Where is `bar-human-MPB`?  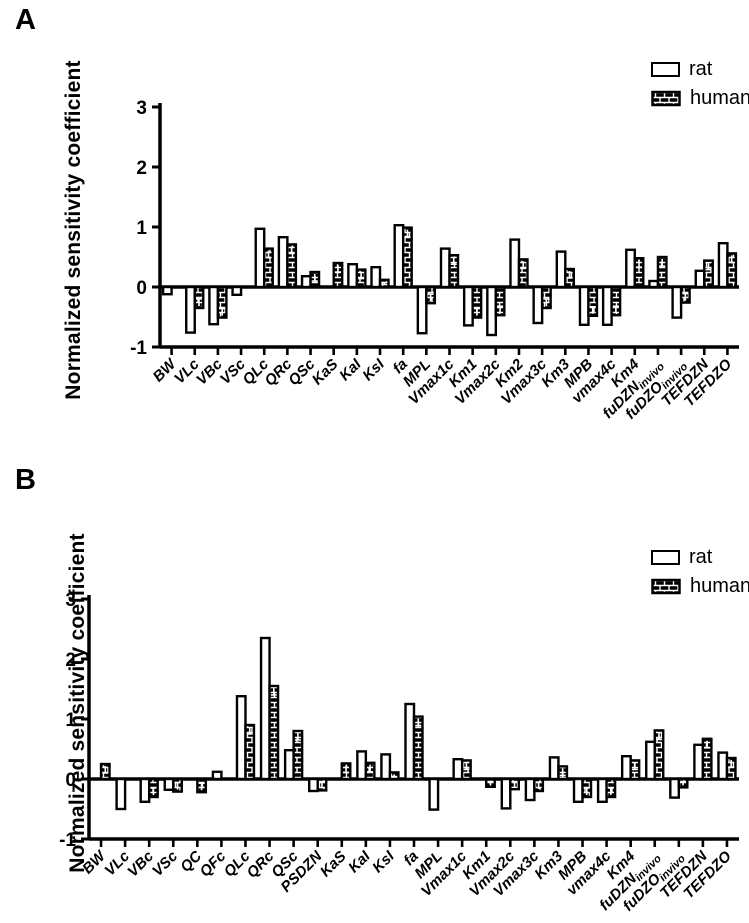 bar-human-MPB is located at coordinates (593, 301).